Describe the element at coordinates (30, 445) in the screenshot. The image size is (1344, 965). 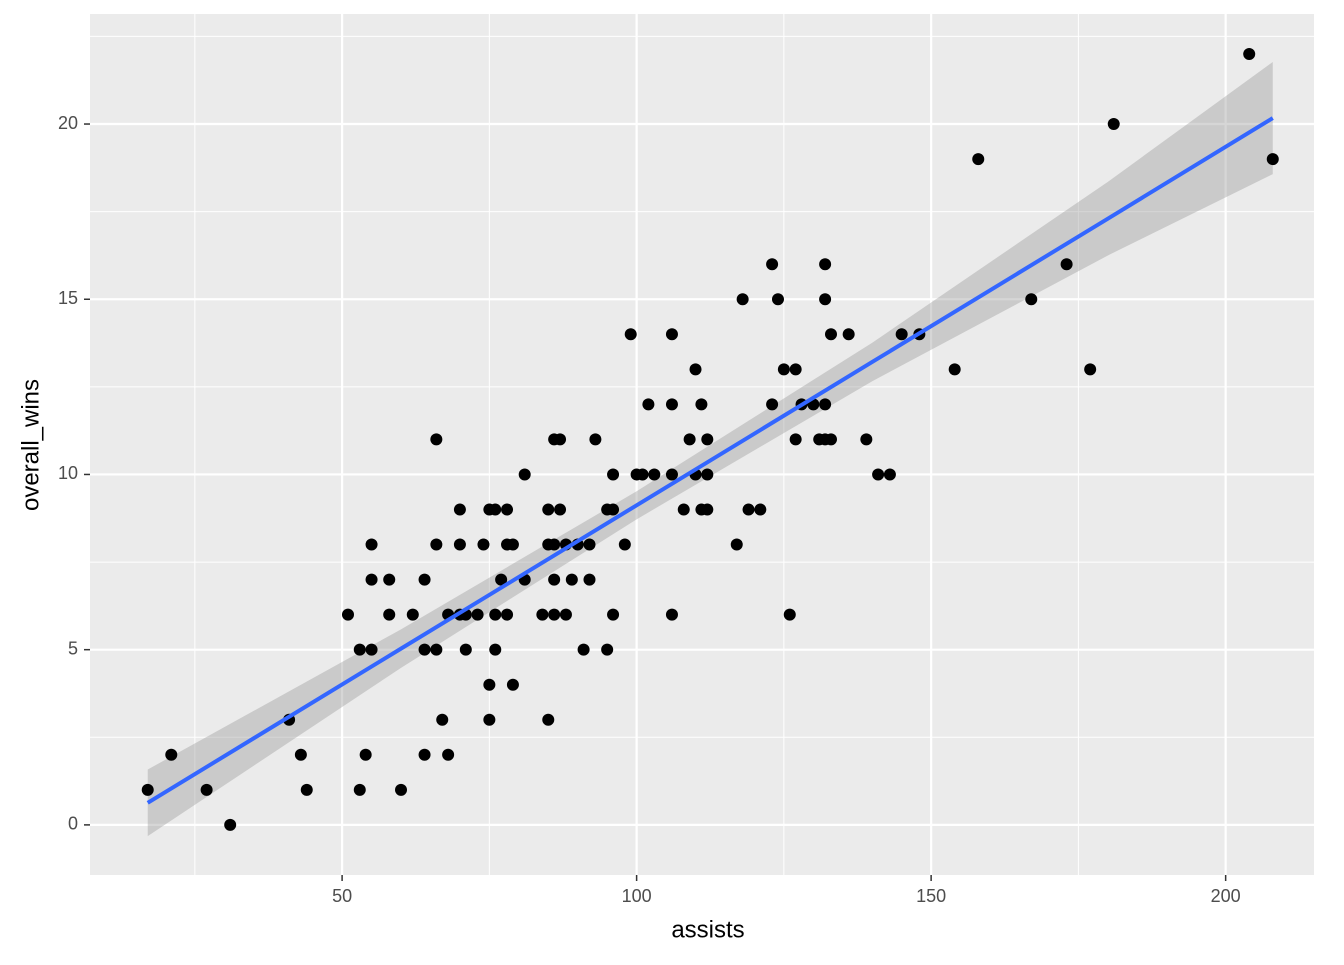
I see `y-axis-title: overall_wins` at that location.